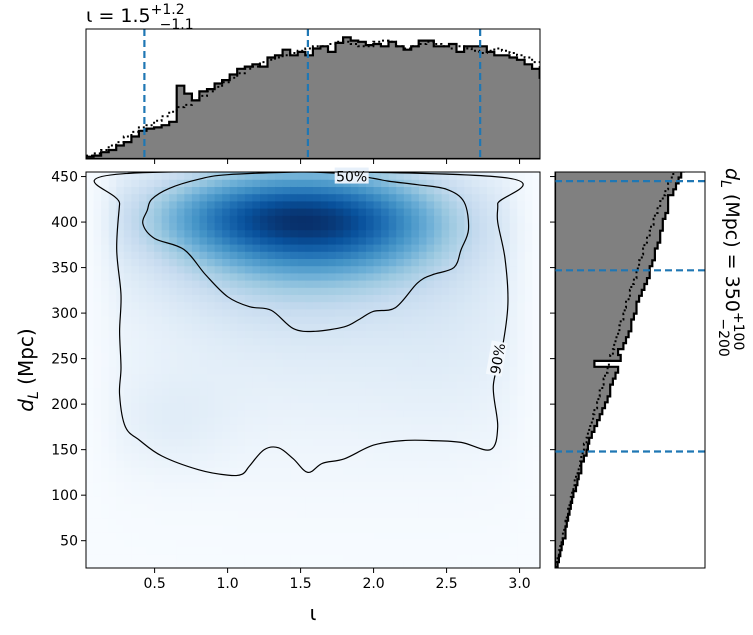 The height and width of the screenshot is (635, 753). I want to click on y-axis-label-sub: L, so click(34, 395).